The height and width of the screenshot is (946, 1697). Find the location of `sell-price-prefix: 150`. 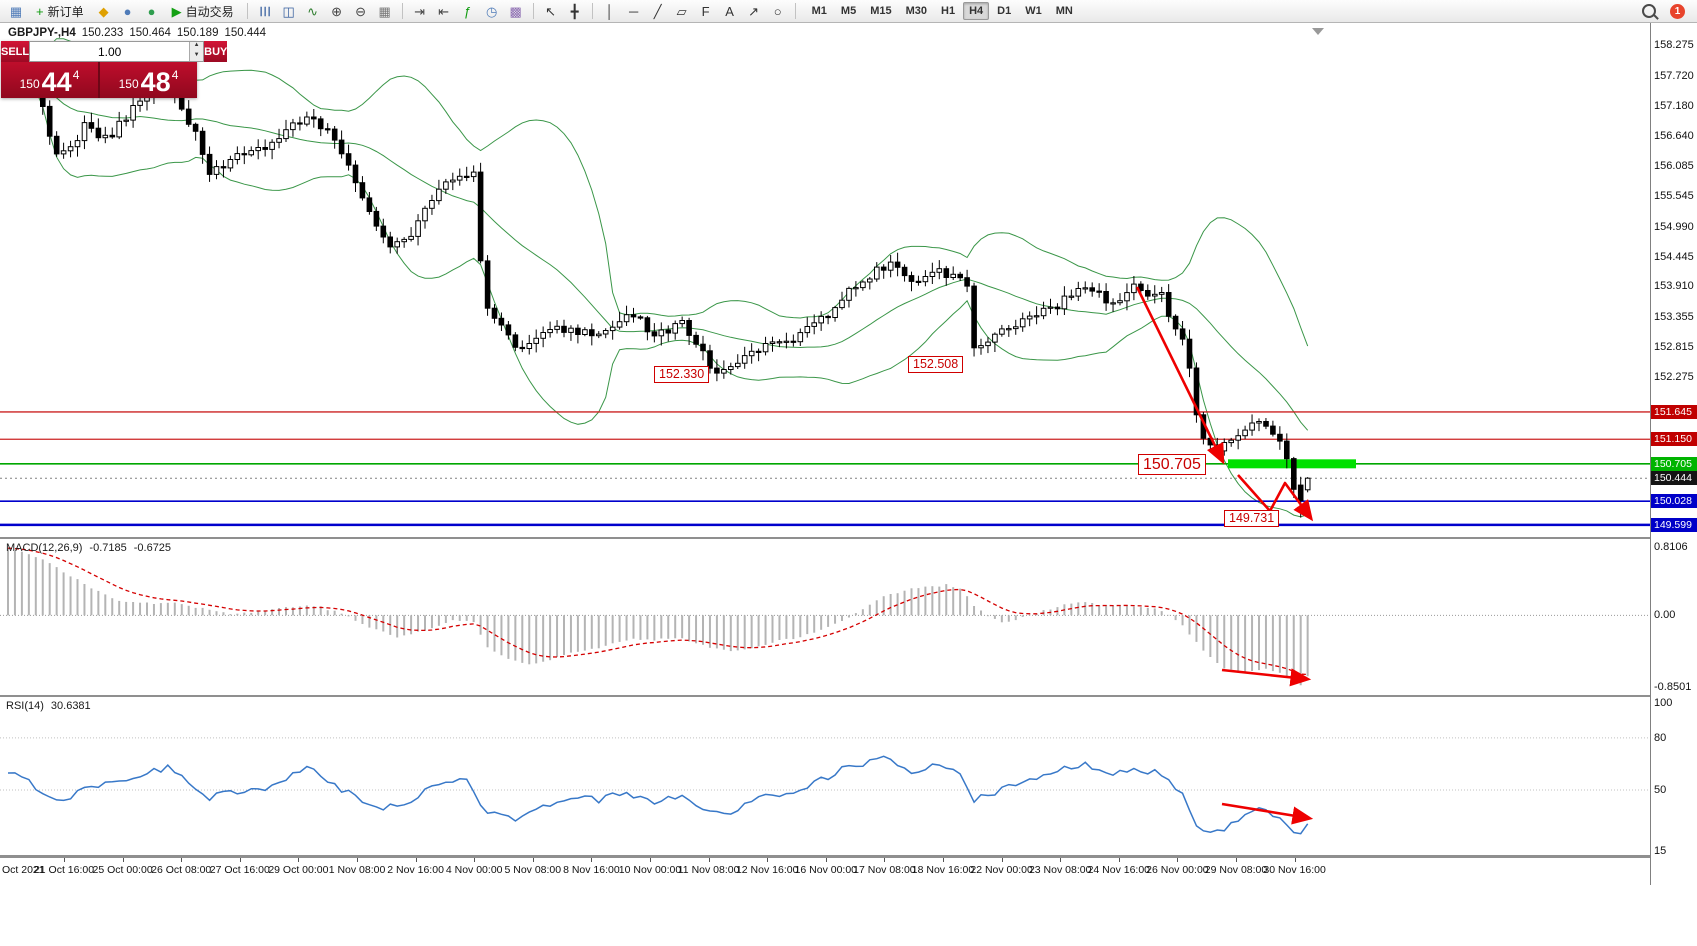

sell-price-prefix: 150 is located at coordinates (29, 84).